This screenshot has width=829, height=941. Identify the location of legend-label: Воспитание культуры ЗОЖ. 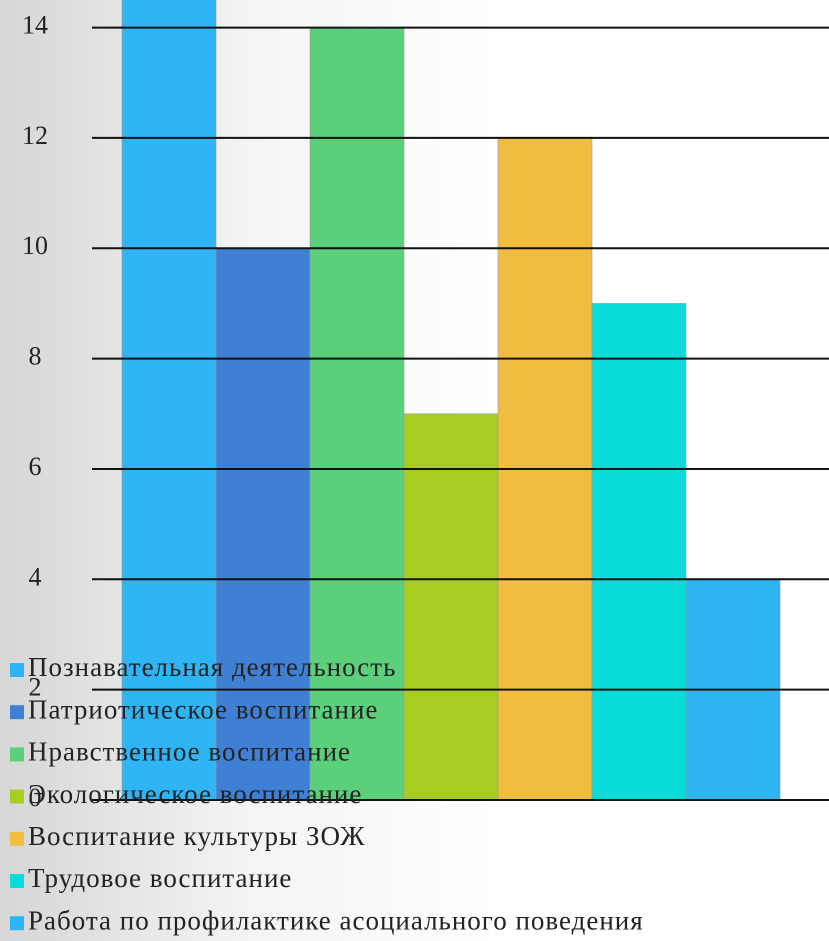
(197, 836).